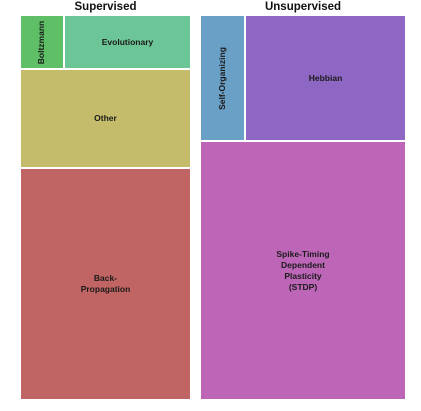 The width and height of the screenshot is (421, 411). I want to click on cell-self-organizing: Self-Organizing, so click(222, 78).